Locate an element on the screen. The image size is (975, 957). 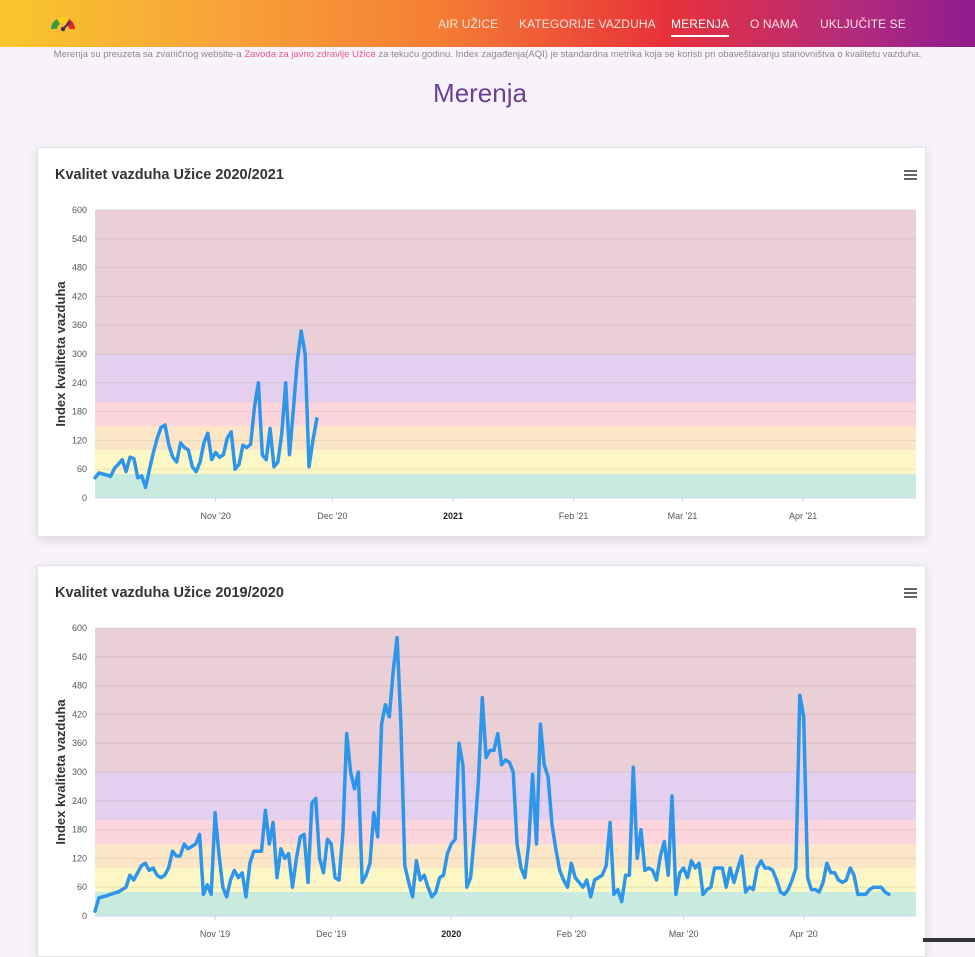
x-tick-label: Nov '19 is located at coordinates (215, 934).